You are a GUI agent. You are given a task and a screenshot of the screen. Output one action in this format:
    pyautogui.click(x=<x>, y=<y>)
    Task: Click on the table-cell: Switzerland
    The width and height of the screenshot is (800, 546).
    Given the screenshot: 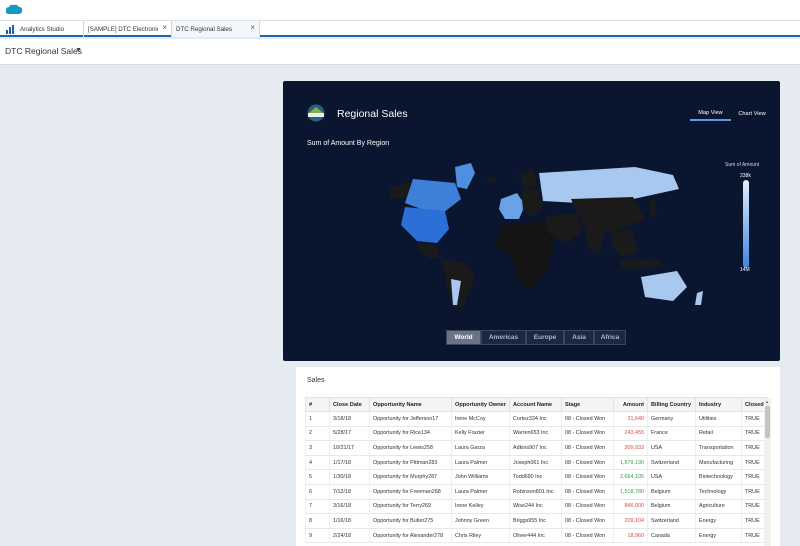 What is the action you would take?
    pyautogui.click(x=671, y=463)
    